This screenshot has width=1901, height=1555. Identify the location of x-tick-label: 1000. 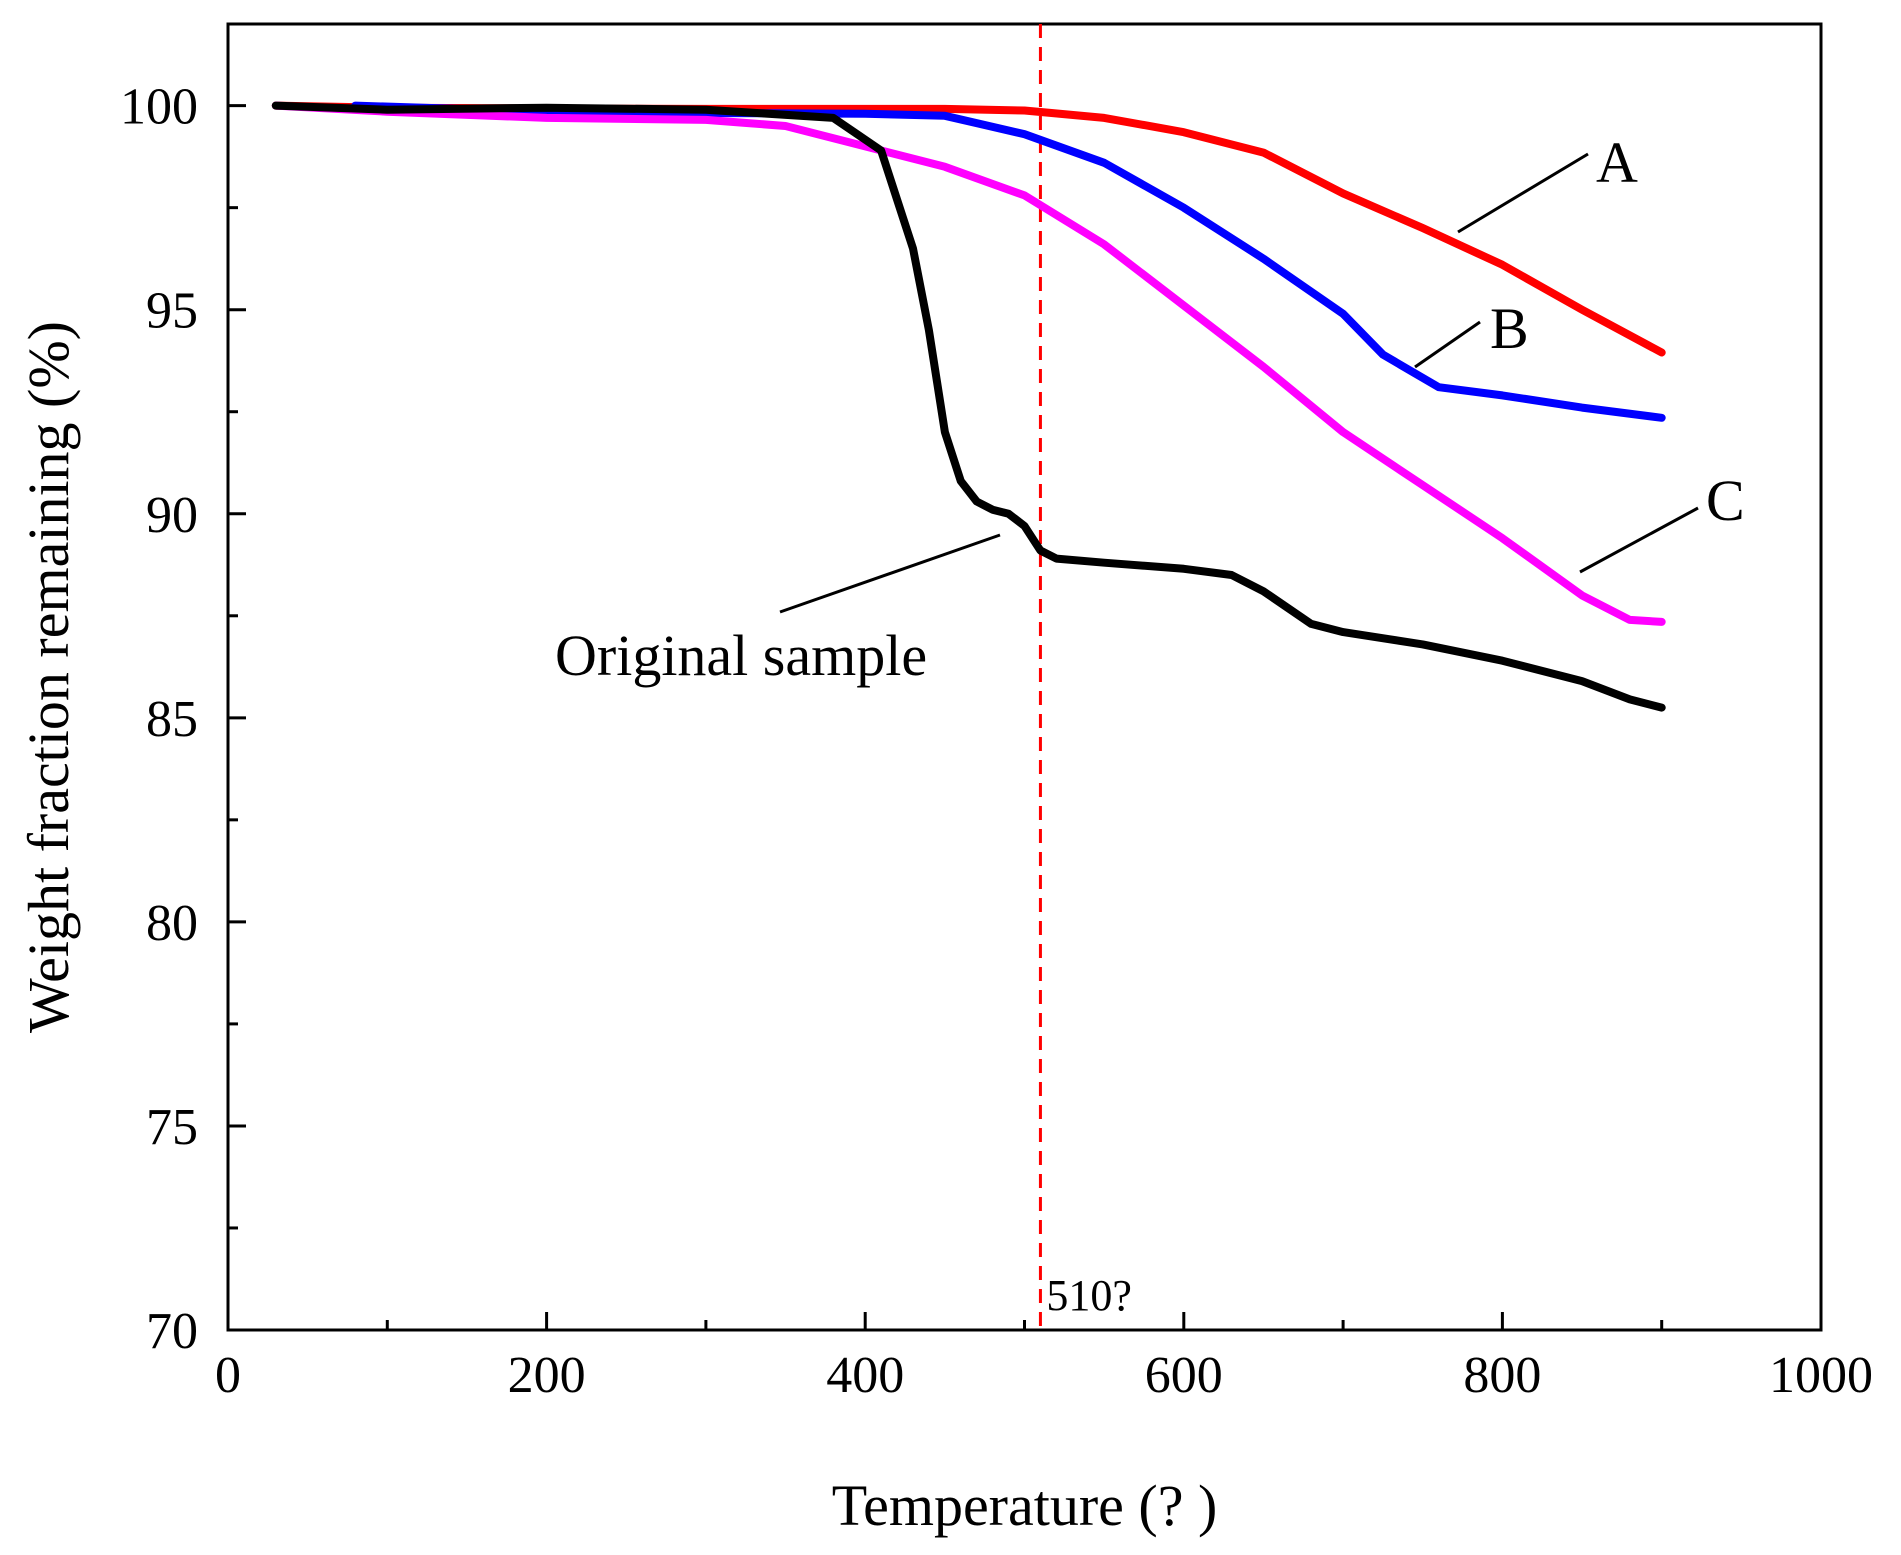
(1821, 1375).